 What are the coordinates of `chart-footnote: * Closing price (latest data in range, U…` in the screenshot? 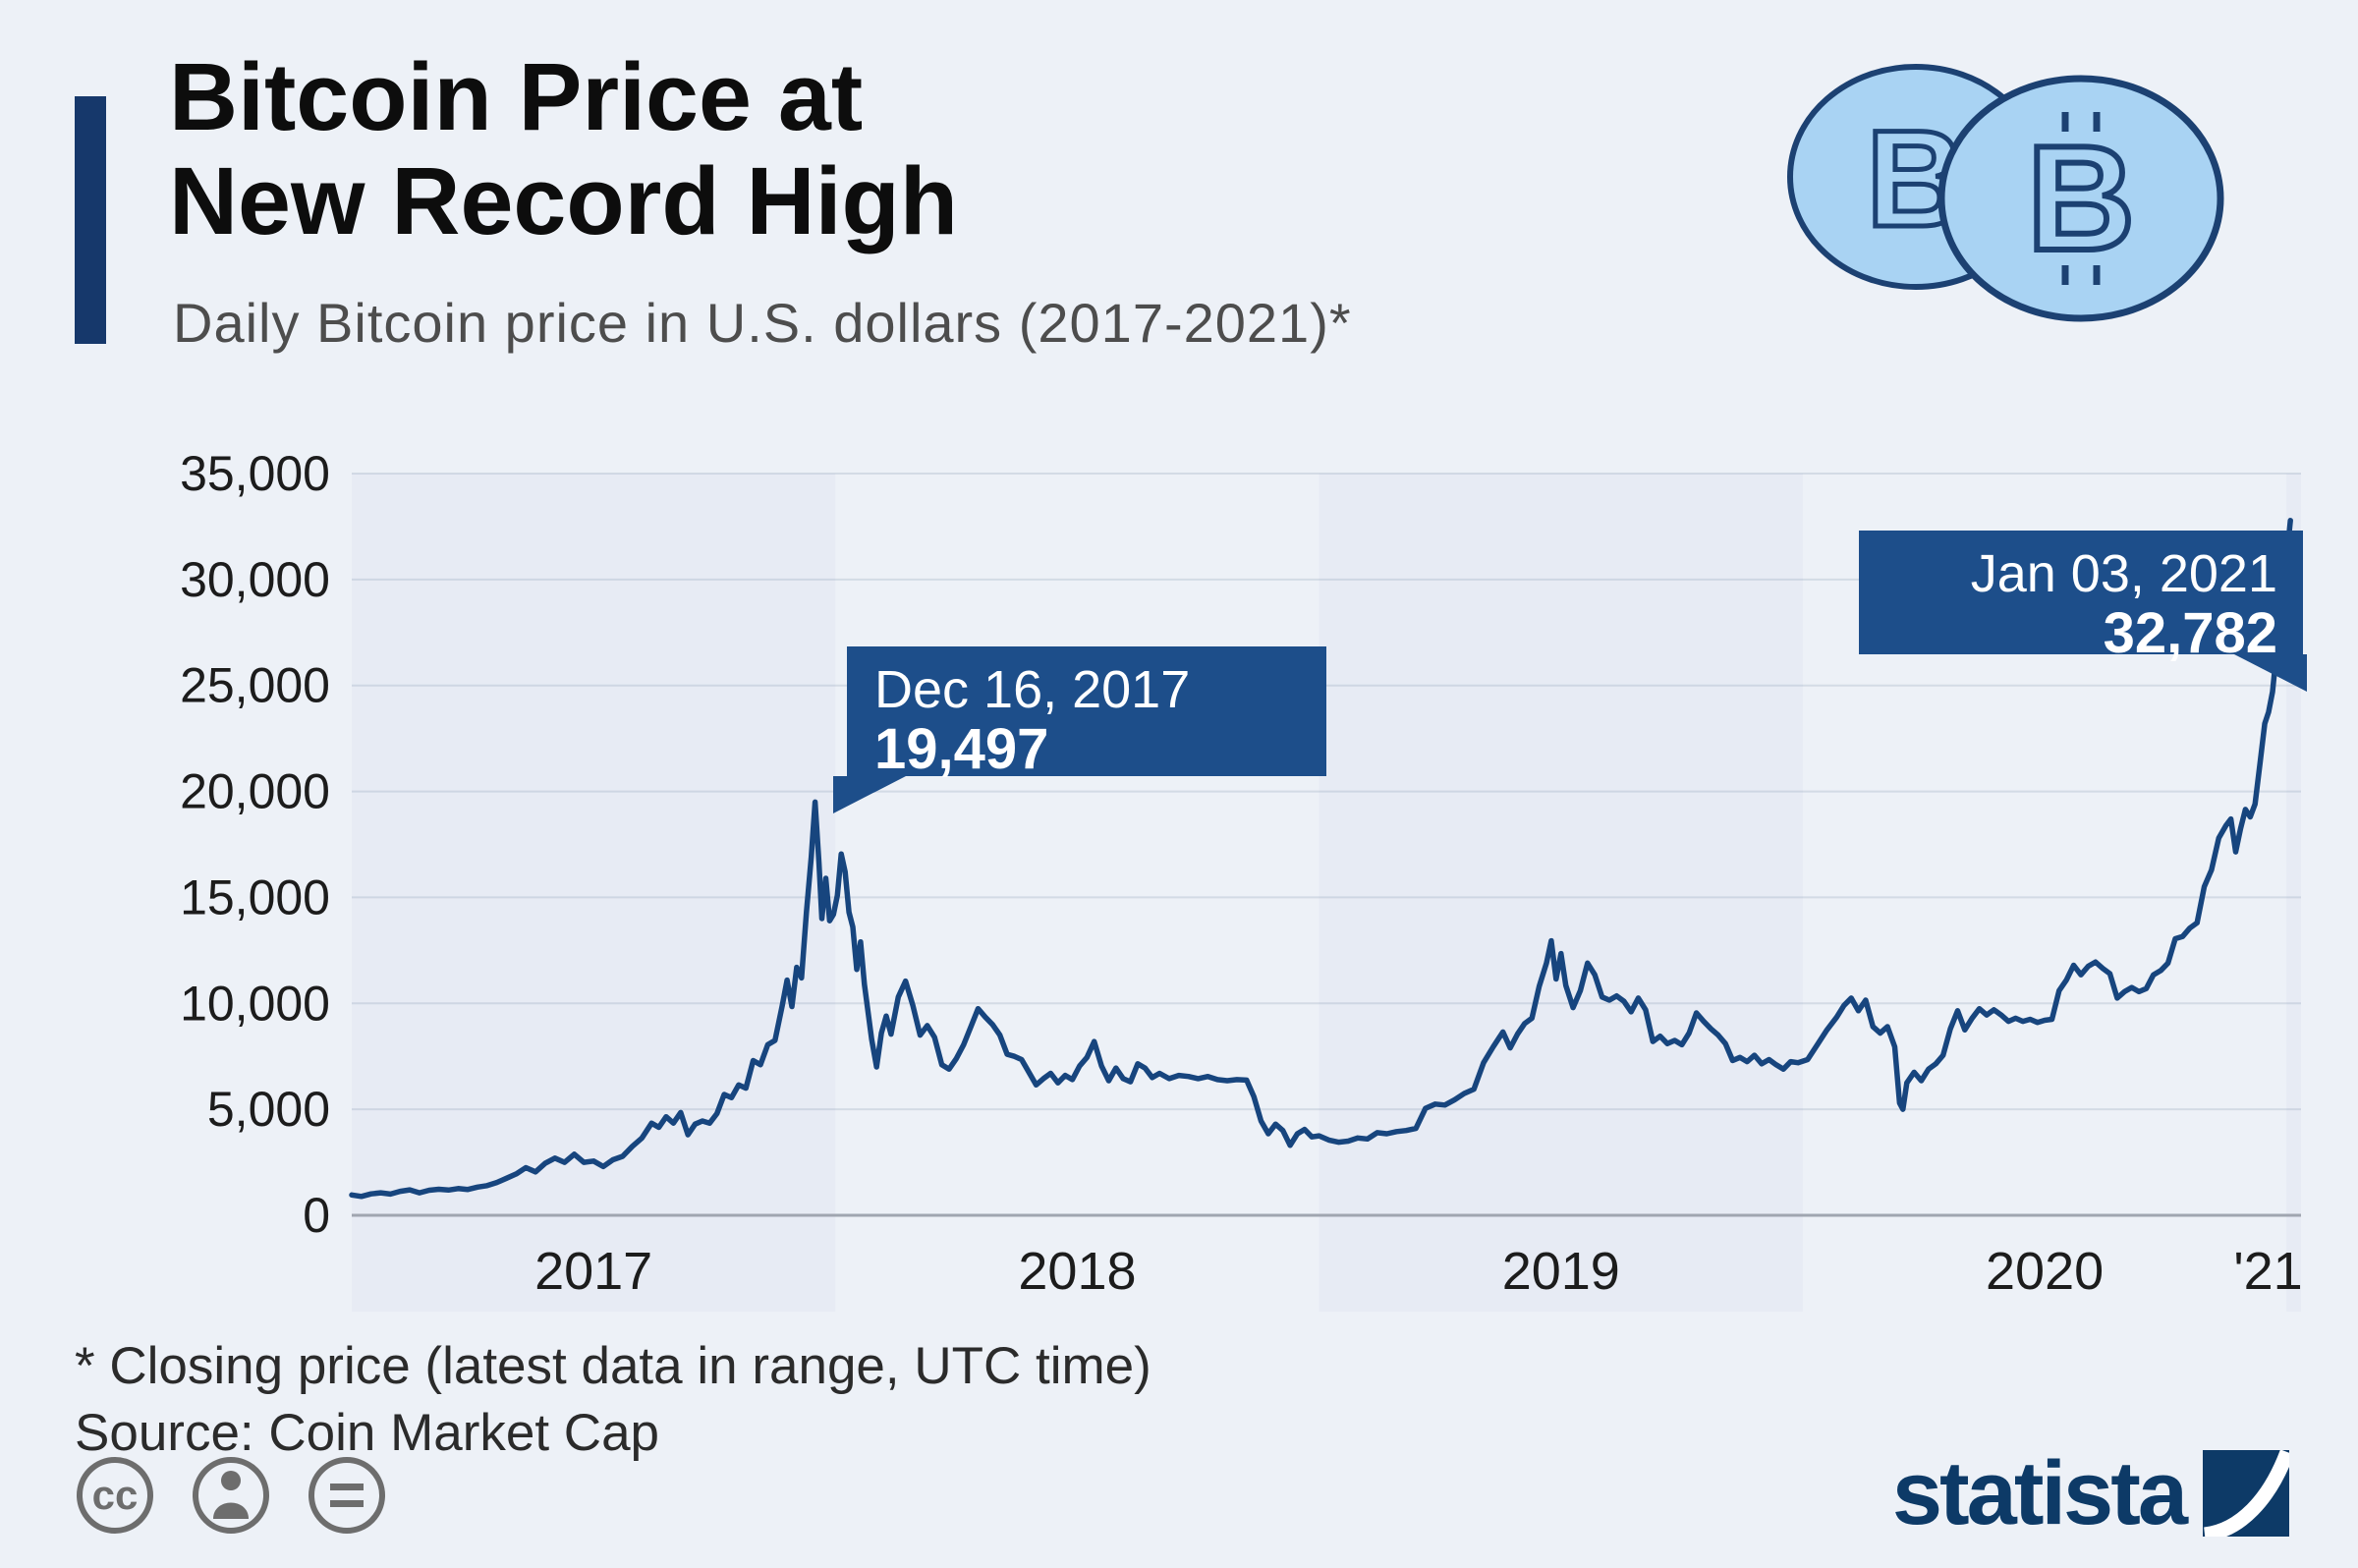 It's located at (613, 1366).